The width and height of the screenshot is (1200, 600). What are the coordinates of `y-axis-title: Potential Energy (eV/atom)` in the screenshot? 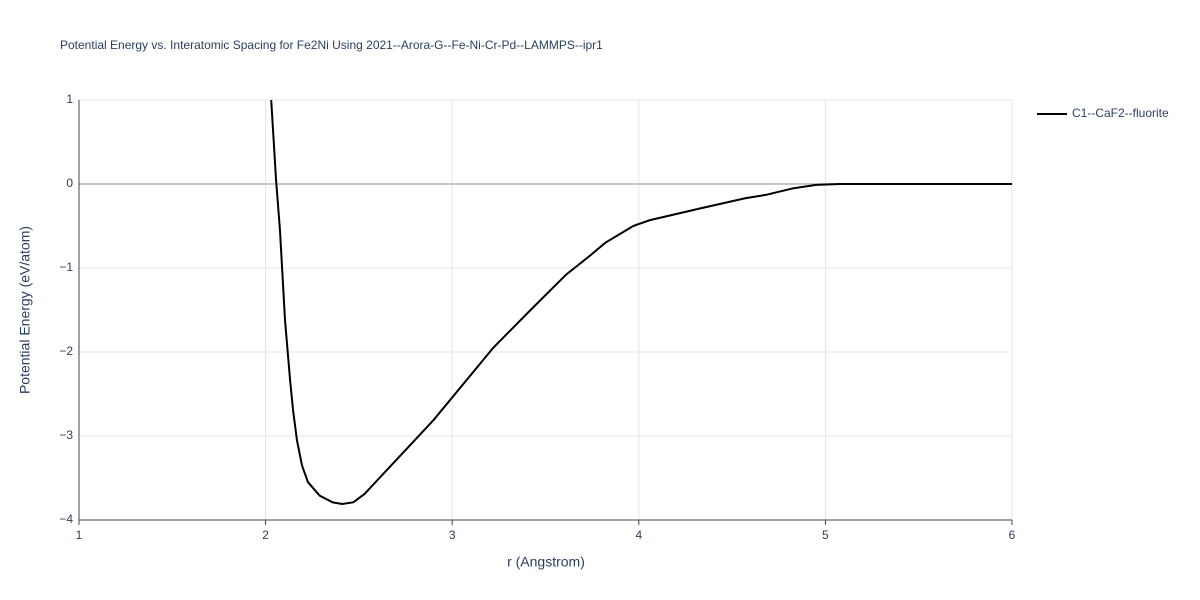 It's located at (25, 310).